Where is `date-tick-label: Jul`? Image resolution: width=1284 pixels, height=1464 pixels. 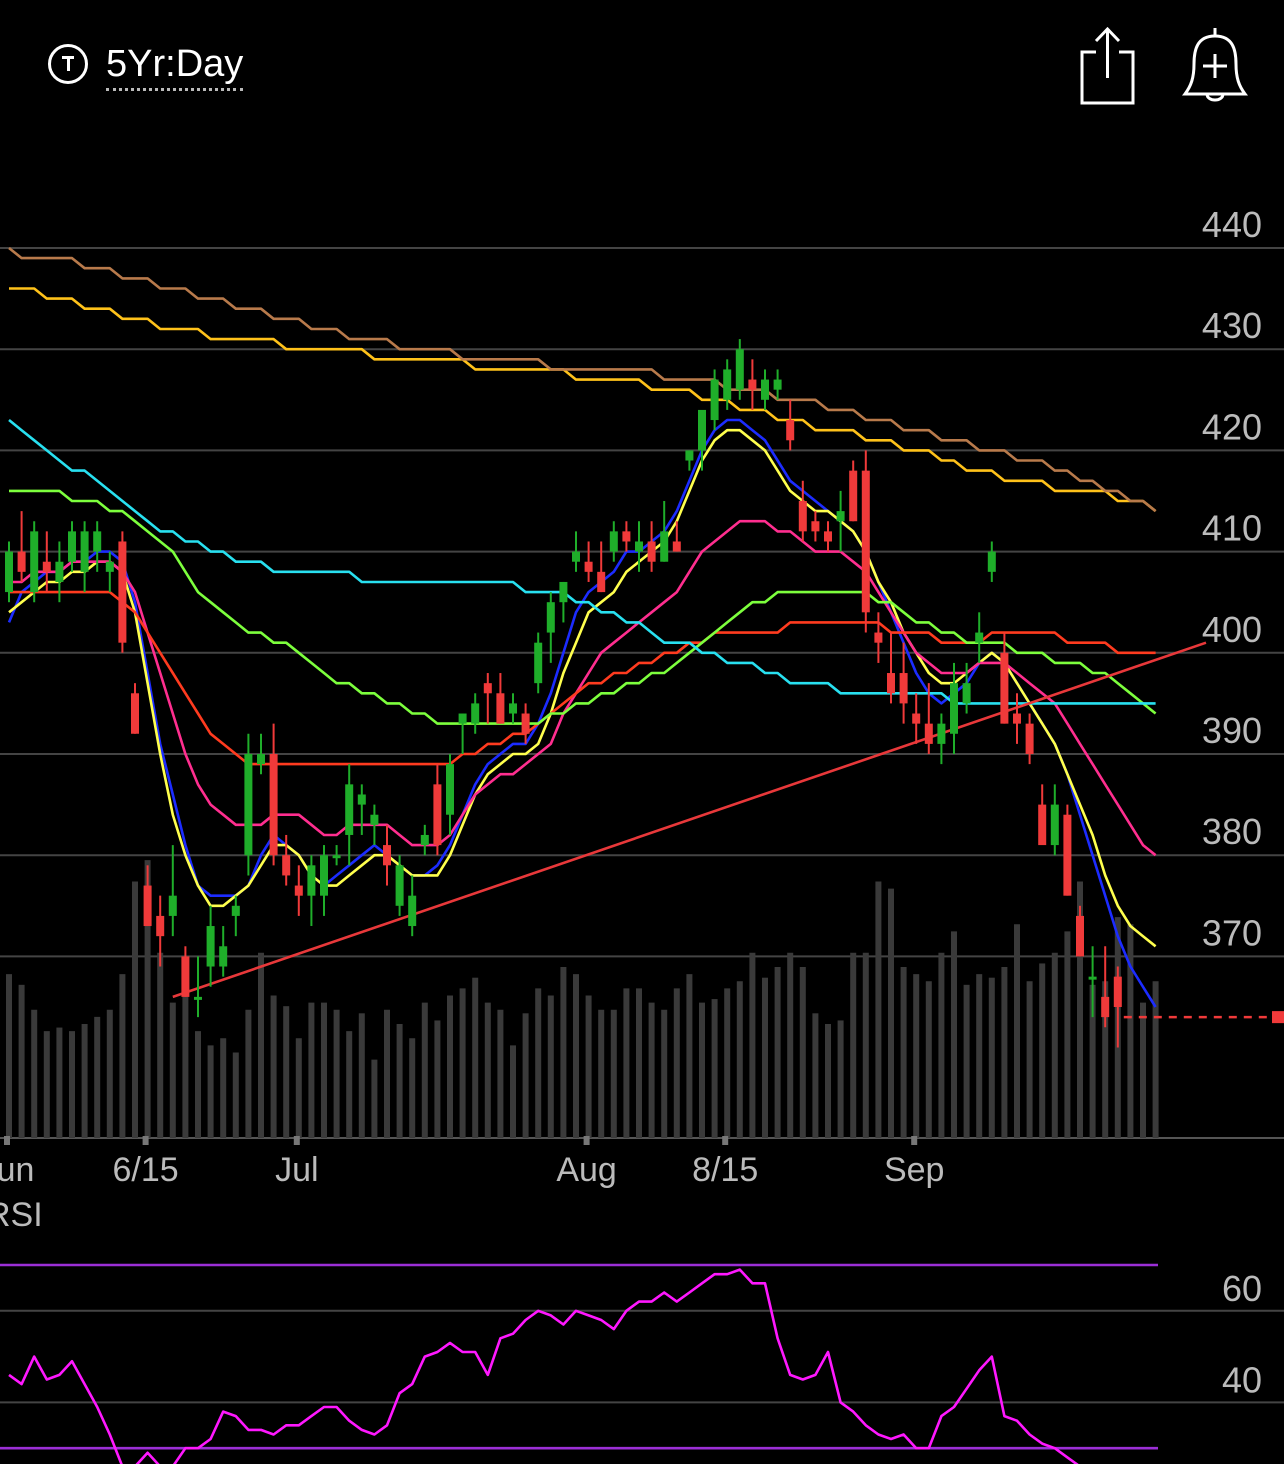
date-tick-label: Jul is located at coordinates (296, 1170).